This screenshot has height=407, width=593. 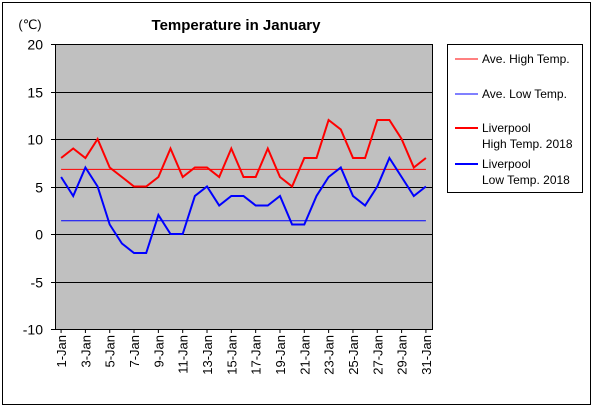 What do you see at coordinates (231, 355) in the screenshot?
I see `x-tick-label: 15-Jan` at bounding box center [231, 355].